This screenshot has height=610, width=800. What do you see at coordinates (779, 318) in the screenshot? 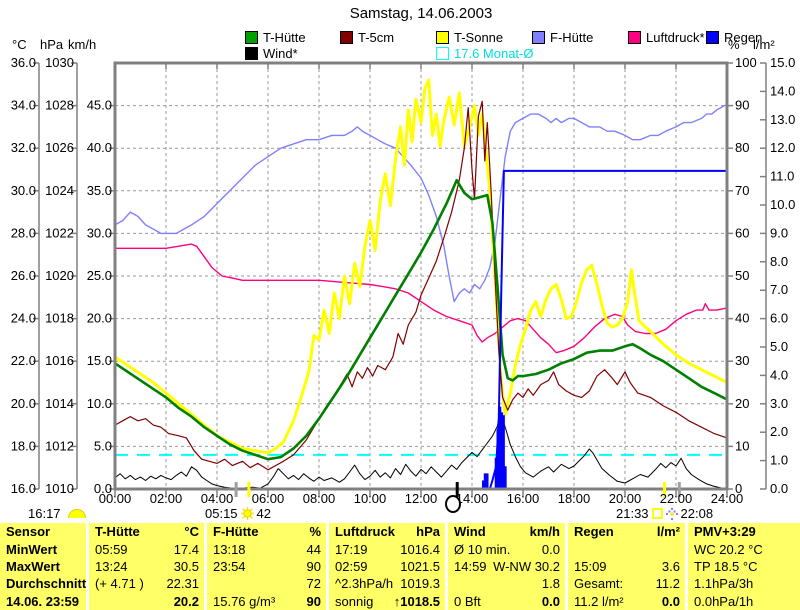
I see `axis-tick-label: 6.0` at bounding box center [779, 318].